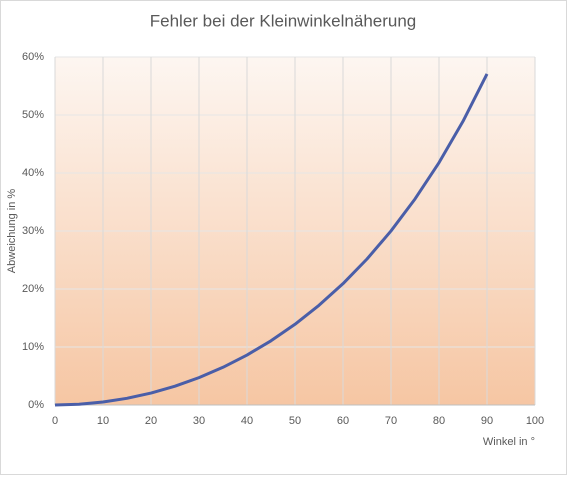  Describe the element at coordinates (33, 57) in the screenshot. I see `y-tick-label: 60%` at that location.